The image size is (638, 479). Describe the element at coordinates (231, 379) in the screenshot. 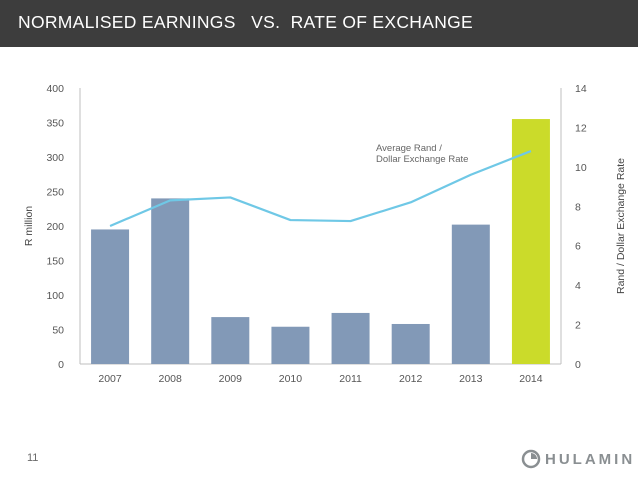

I see `x-tick-label: 2009` at that location.